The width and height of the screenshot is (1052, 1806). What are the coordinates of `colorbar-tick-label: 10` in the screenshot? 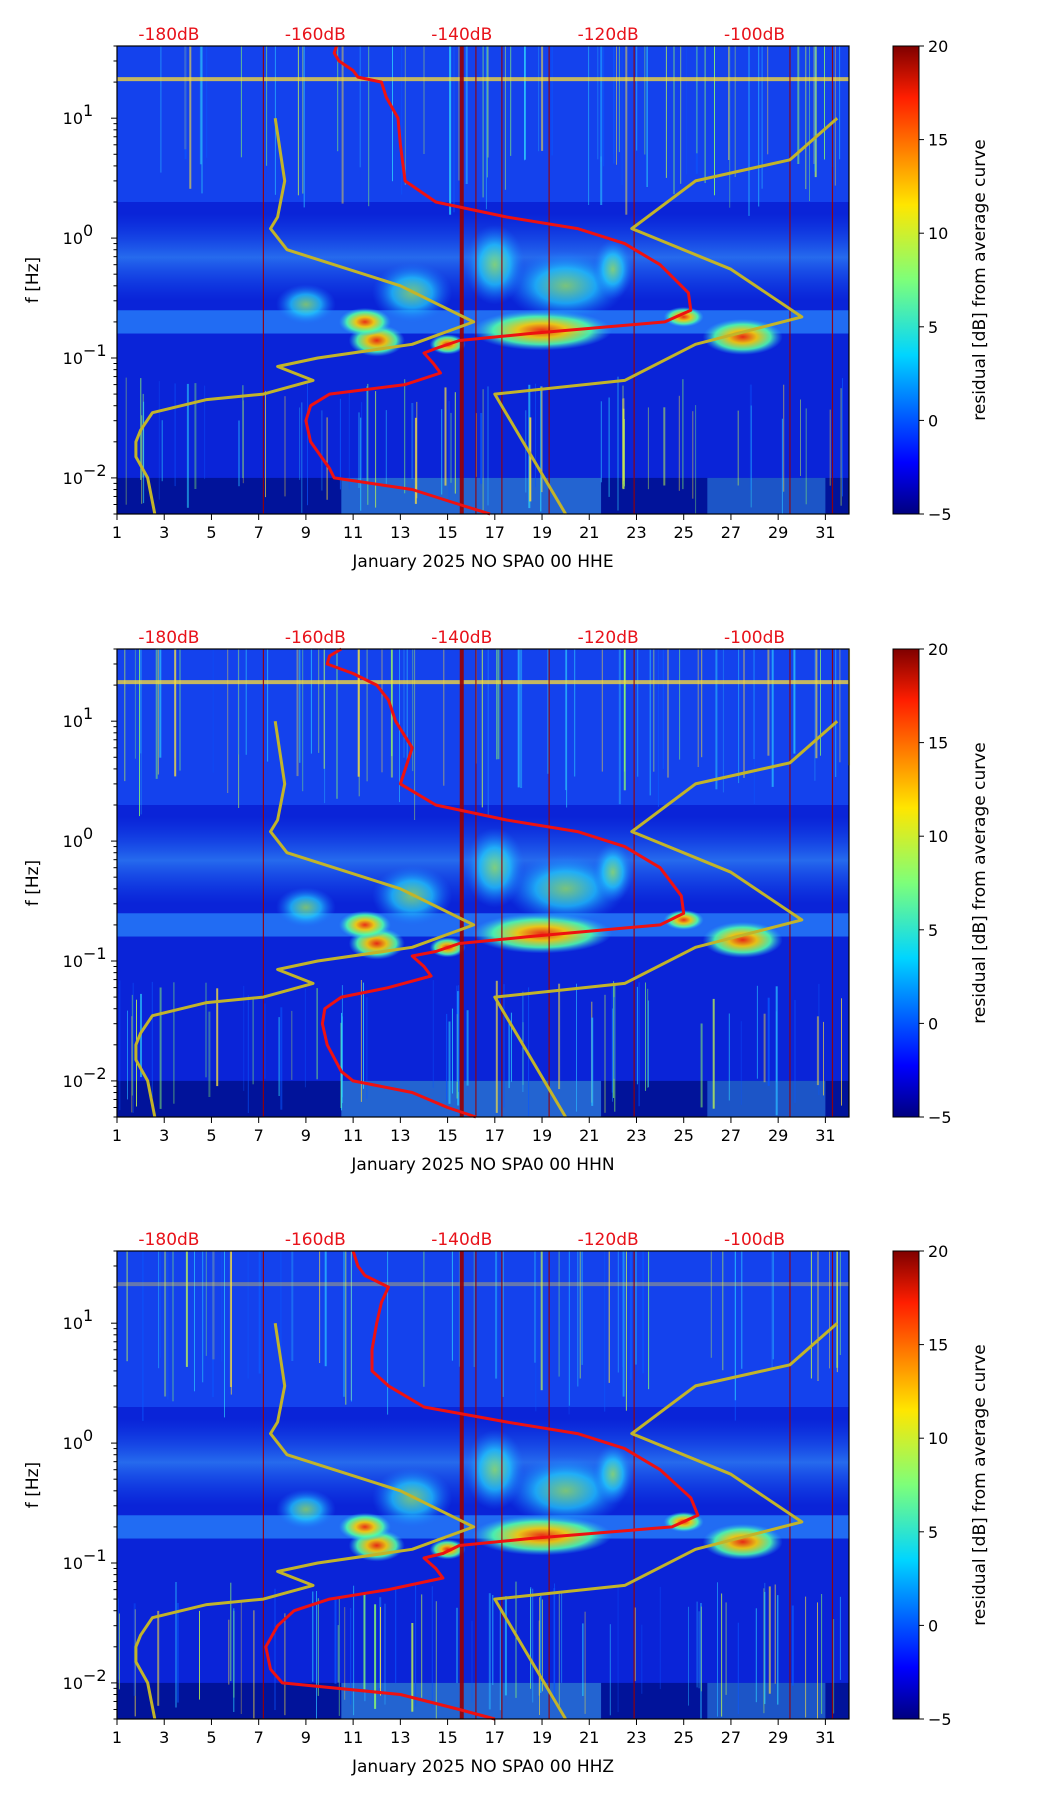 It's located at (938, 836).